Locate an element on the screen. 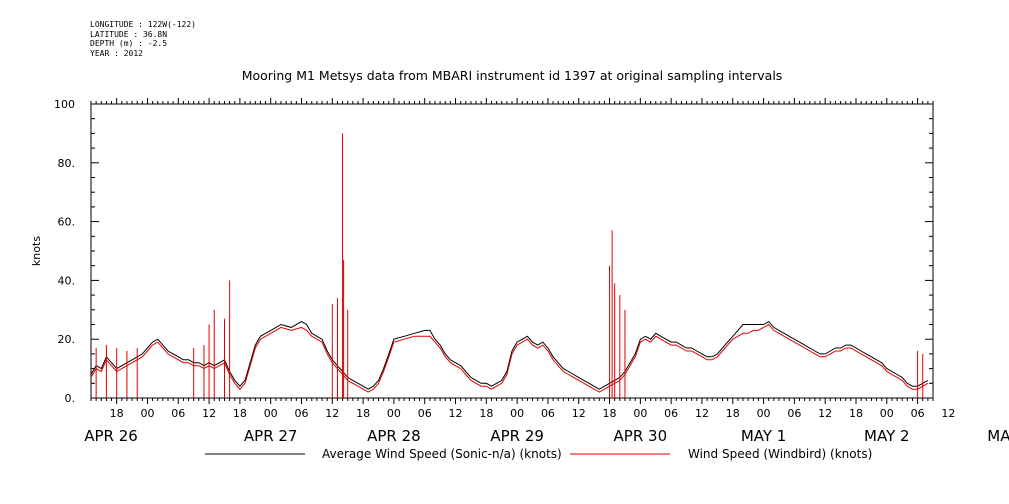 The height and width of the screenshot is (504, 1009). legend-label-average: Average Wind Speed (Sonic-n/a) (knots) is located at coordinates (442, 454).